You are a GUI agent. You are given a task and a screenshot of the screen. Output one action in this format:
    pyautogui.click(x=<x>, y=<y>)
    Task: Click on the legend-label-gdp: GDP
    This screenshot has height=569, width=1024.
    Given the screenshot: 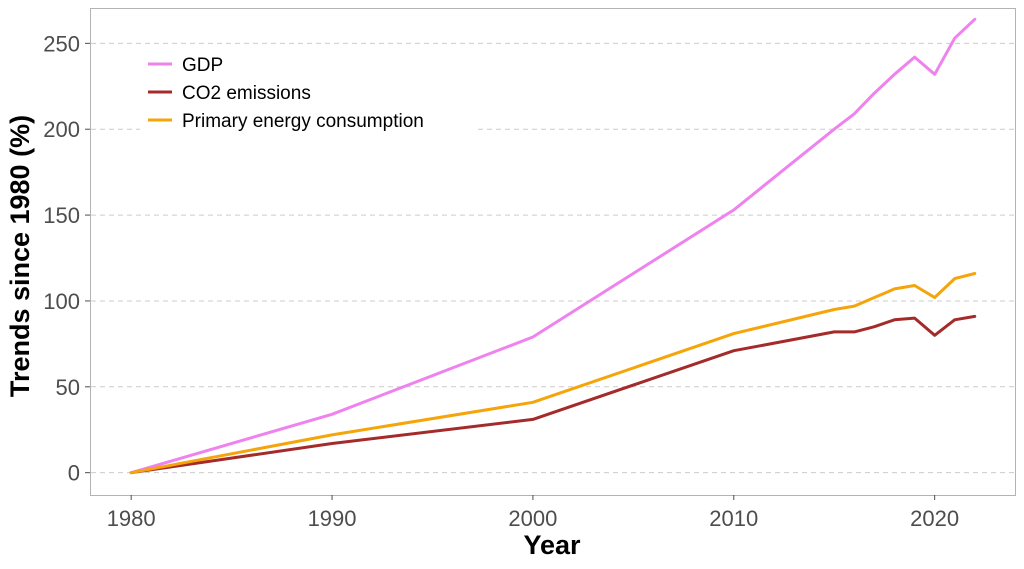 What is the action you would take?
    pyautogui.click(x=202, y=65)
    